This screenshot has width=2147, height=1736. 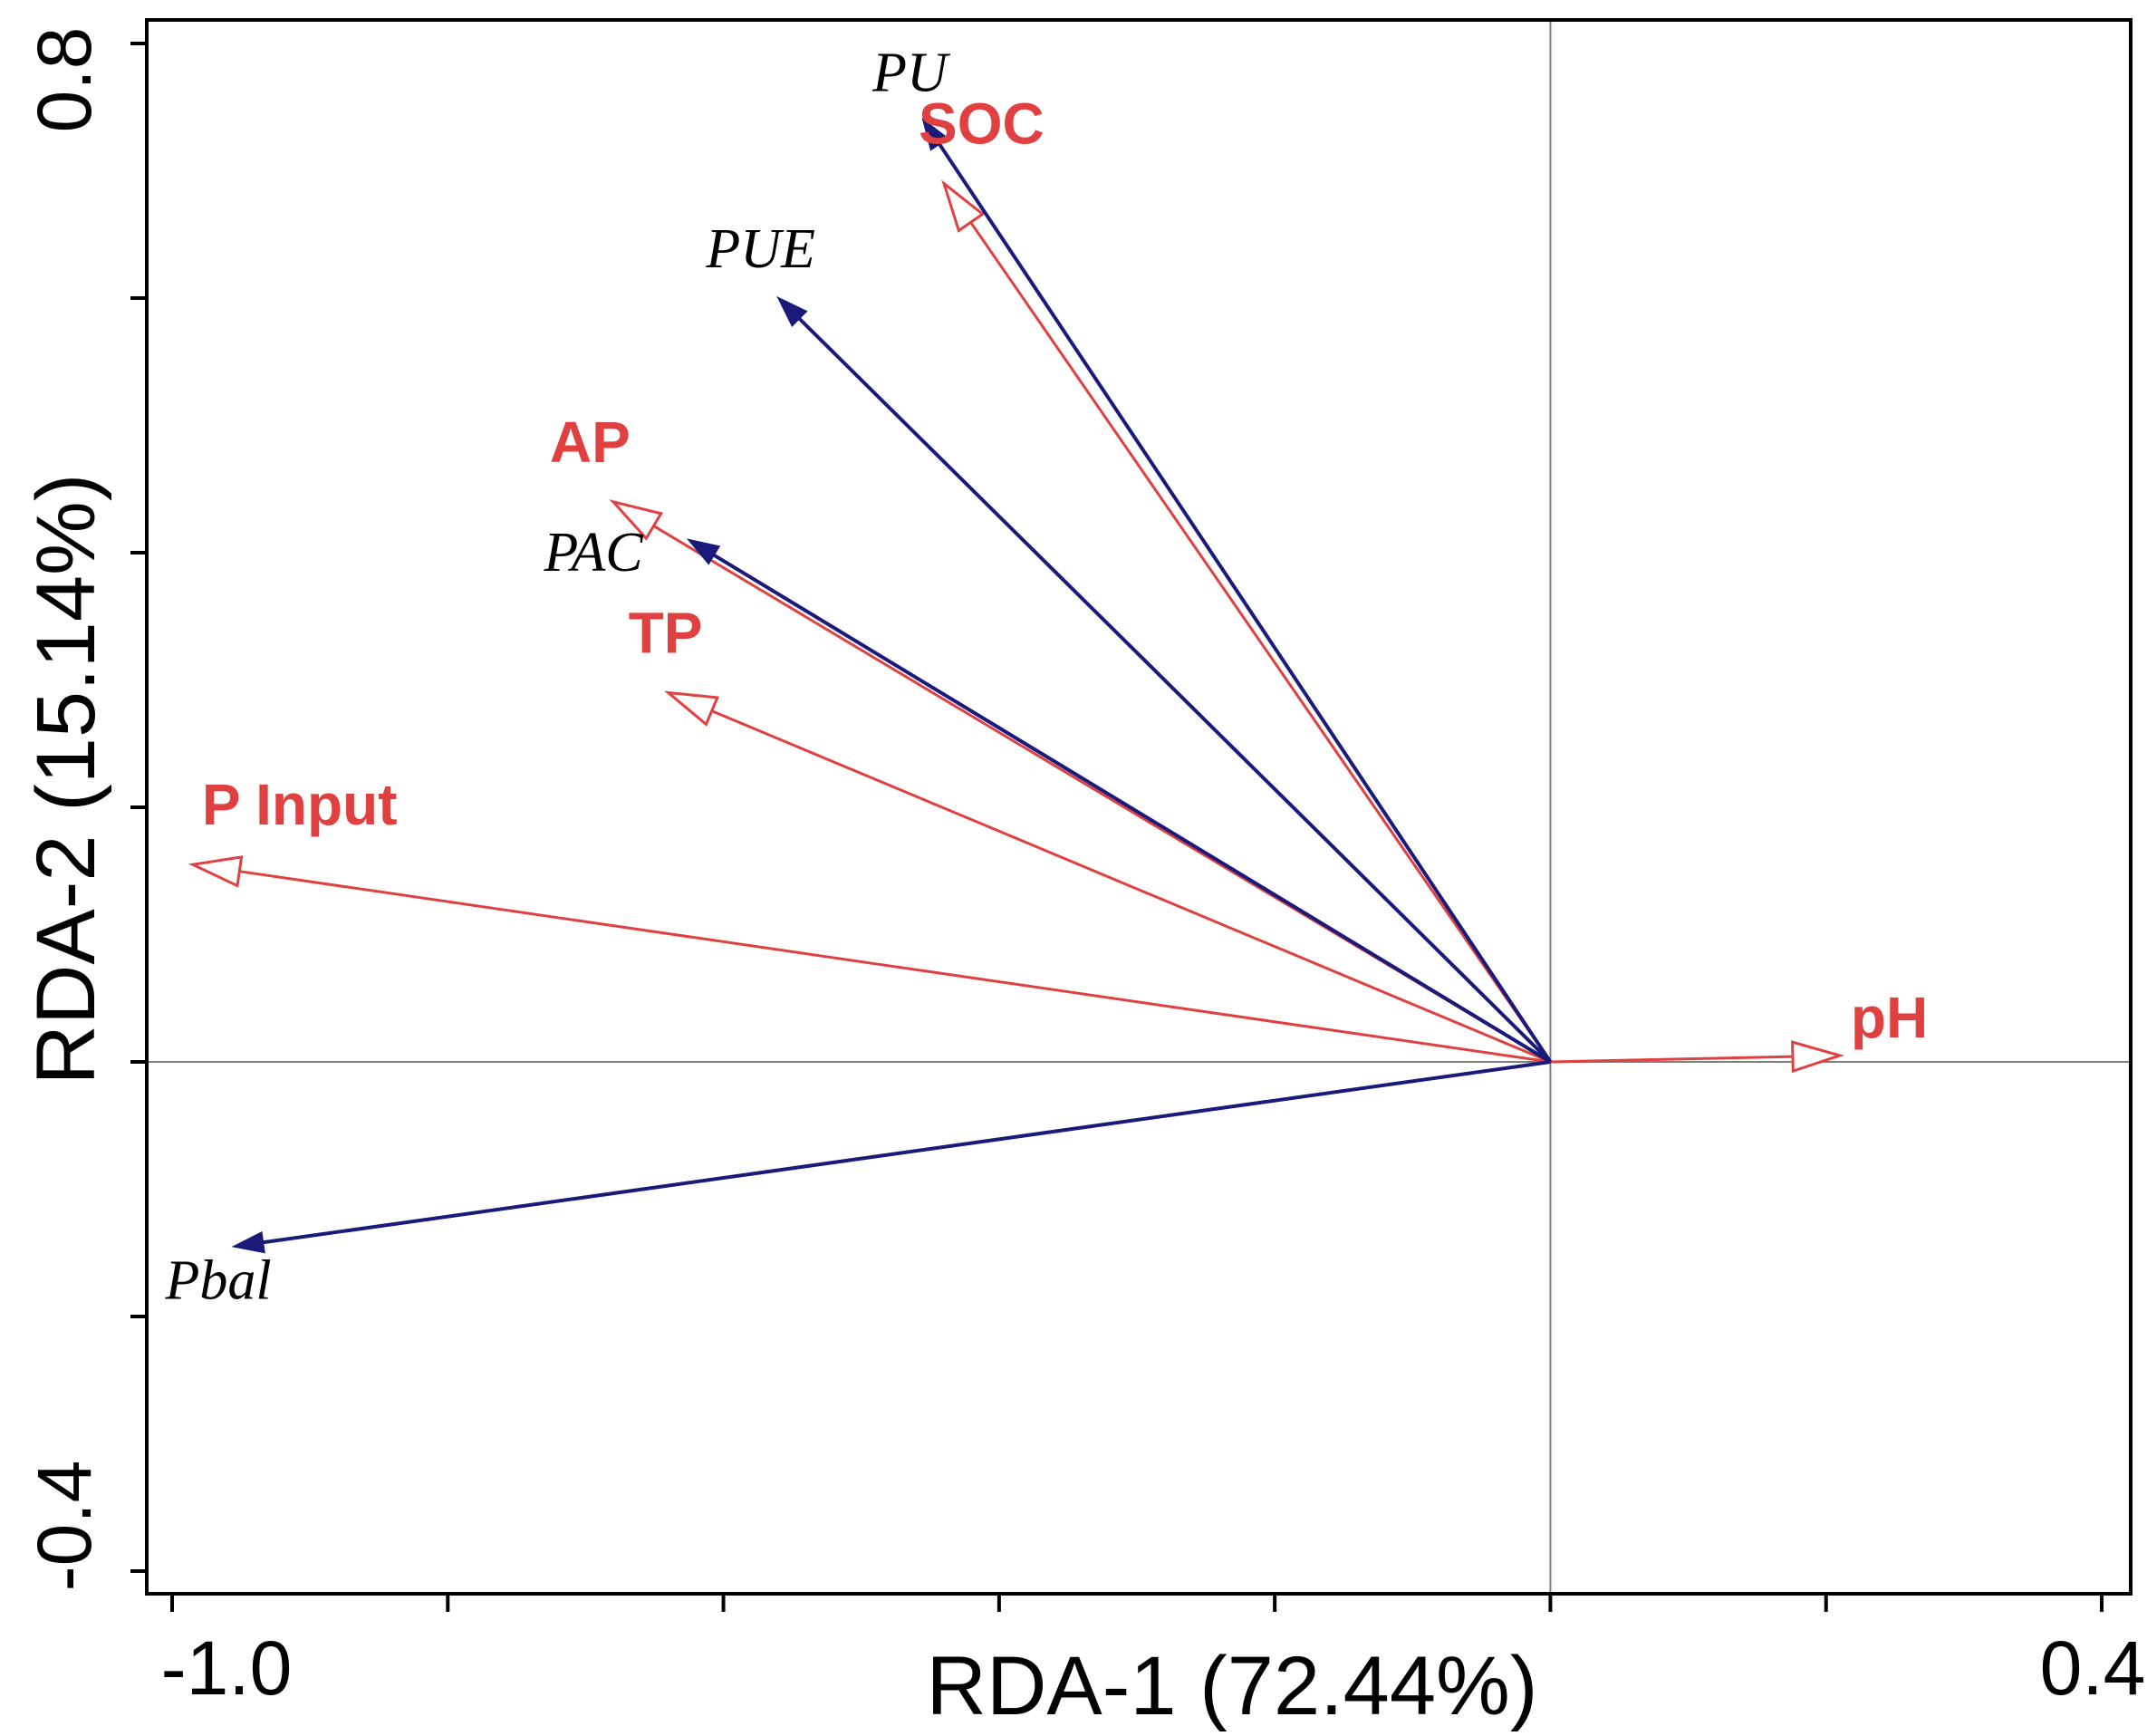 What do you see at coordinates (64, 1526) in the screenshot?
I see `y-tick-label-min: -0.4` at bounding box center [64, 1526].